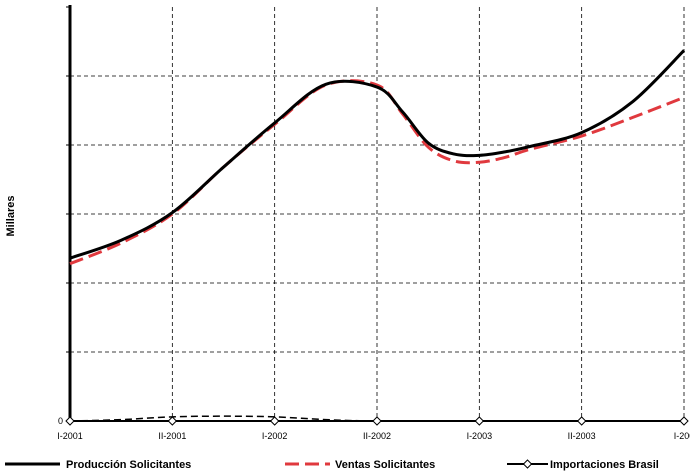 The height and width of the screenshot is (475, 690). Describe the element at coordinates (275, 436) in the screenshot. I see `x-tick-label: I-2002` at that location.